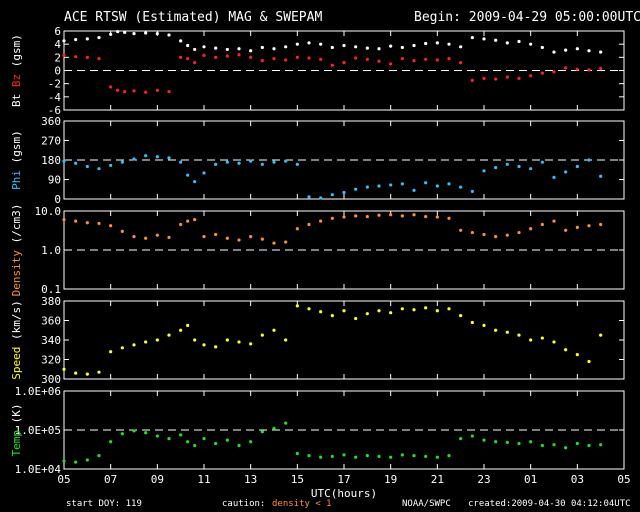 This screenshot has width=640, height=512. Describe the element at coordinates (54, 180) in the screenshot. I see `y-tick-label: 90` at that location.